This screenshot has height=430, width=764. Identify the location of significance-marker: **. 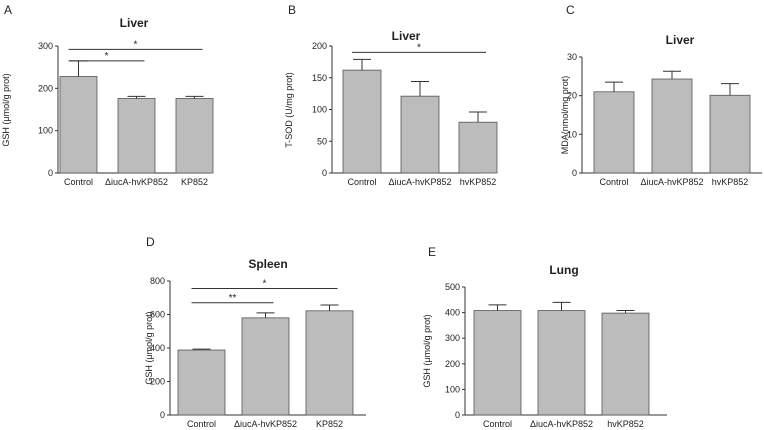
(233, 298).